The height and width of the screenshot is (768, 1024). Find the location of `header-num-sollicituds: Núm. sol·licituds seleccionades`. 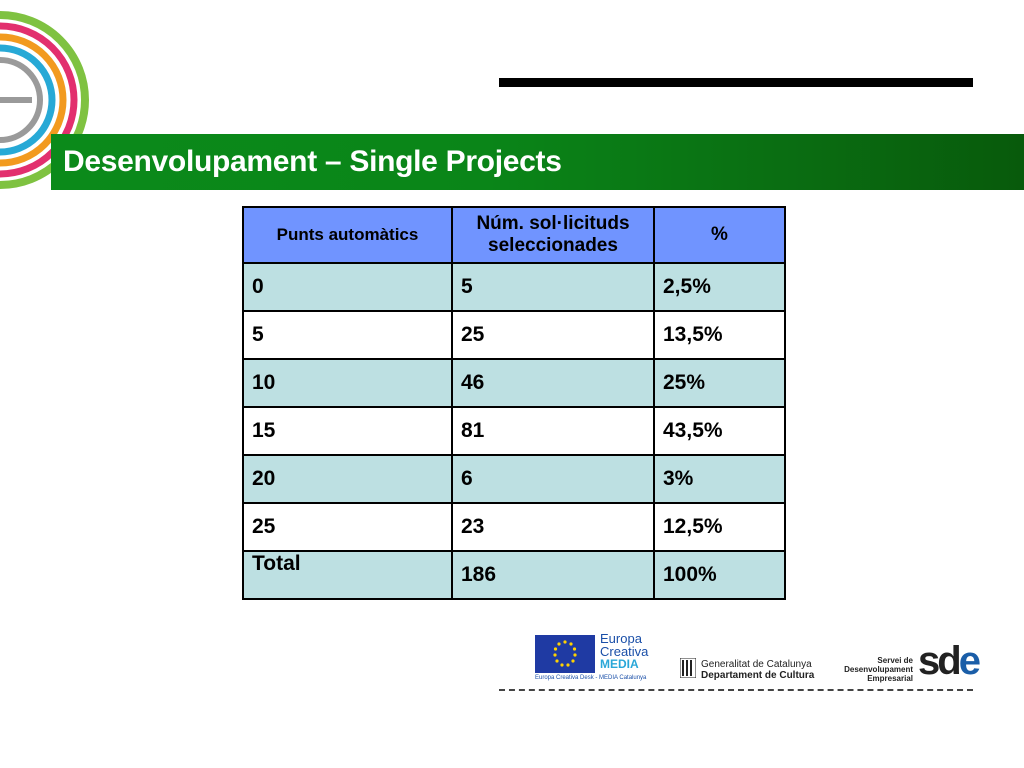

header-num-sollicituds: Núm. sol·licituds seleccionades is located at coordinates (553, 235).